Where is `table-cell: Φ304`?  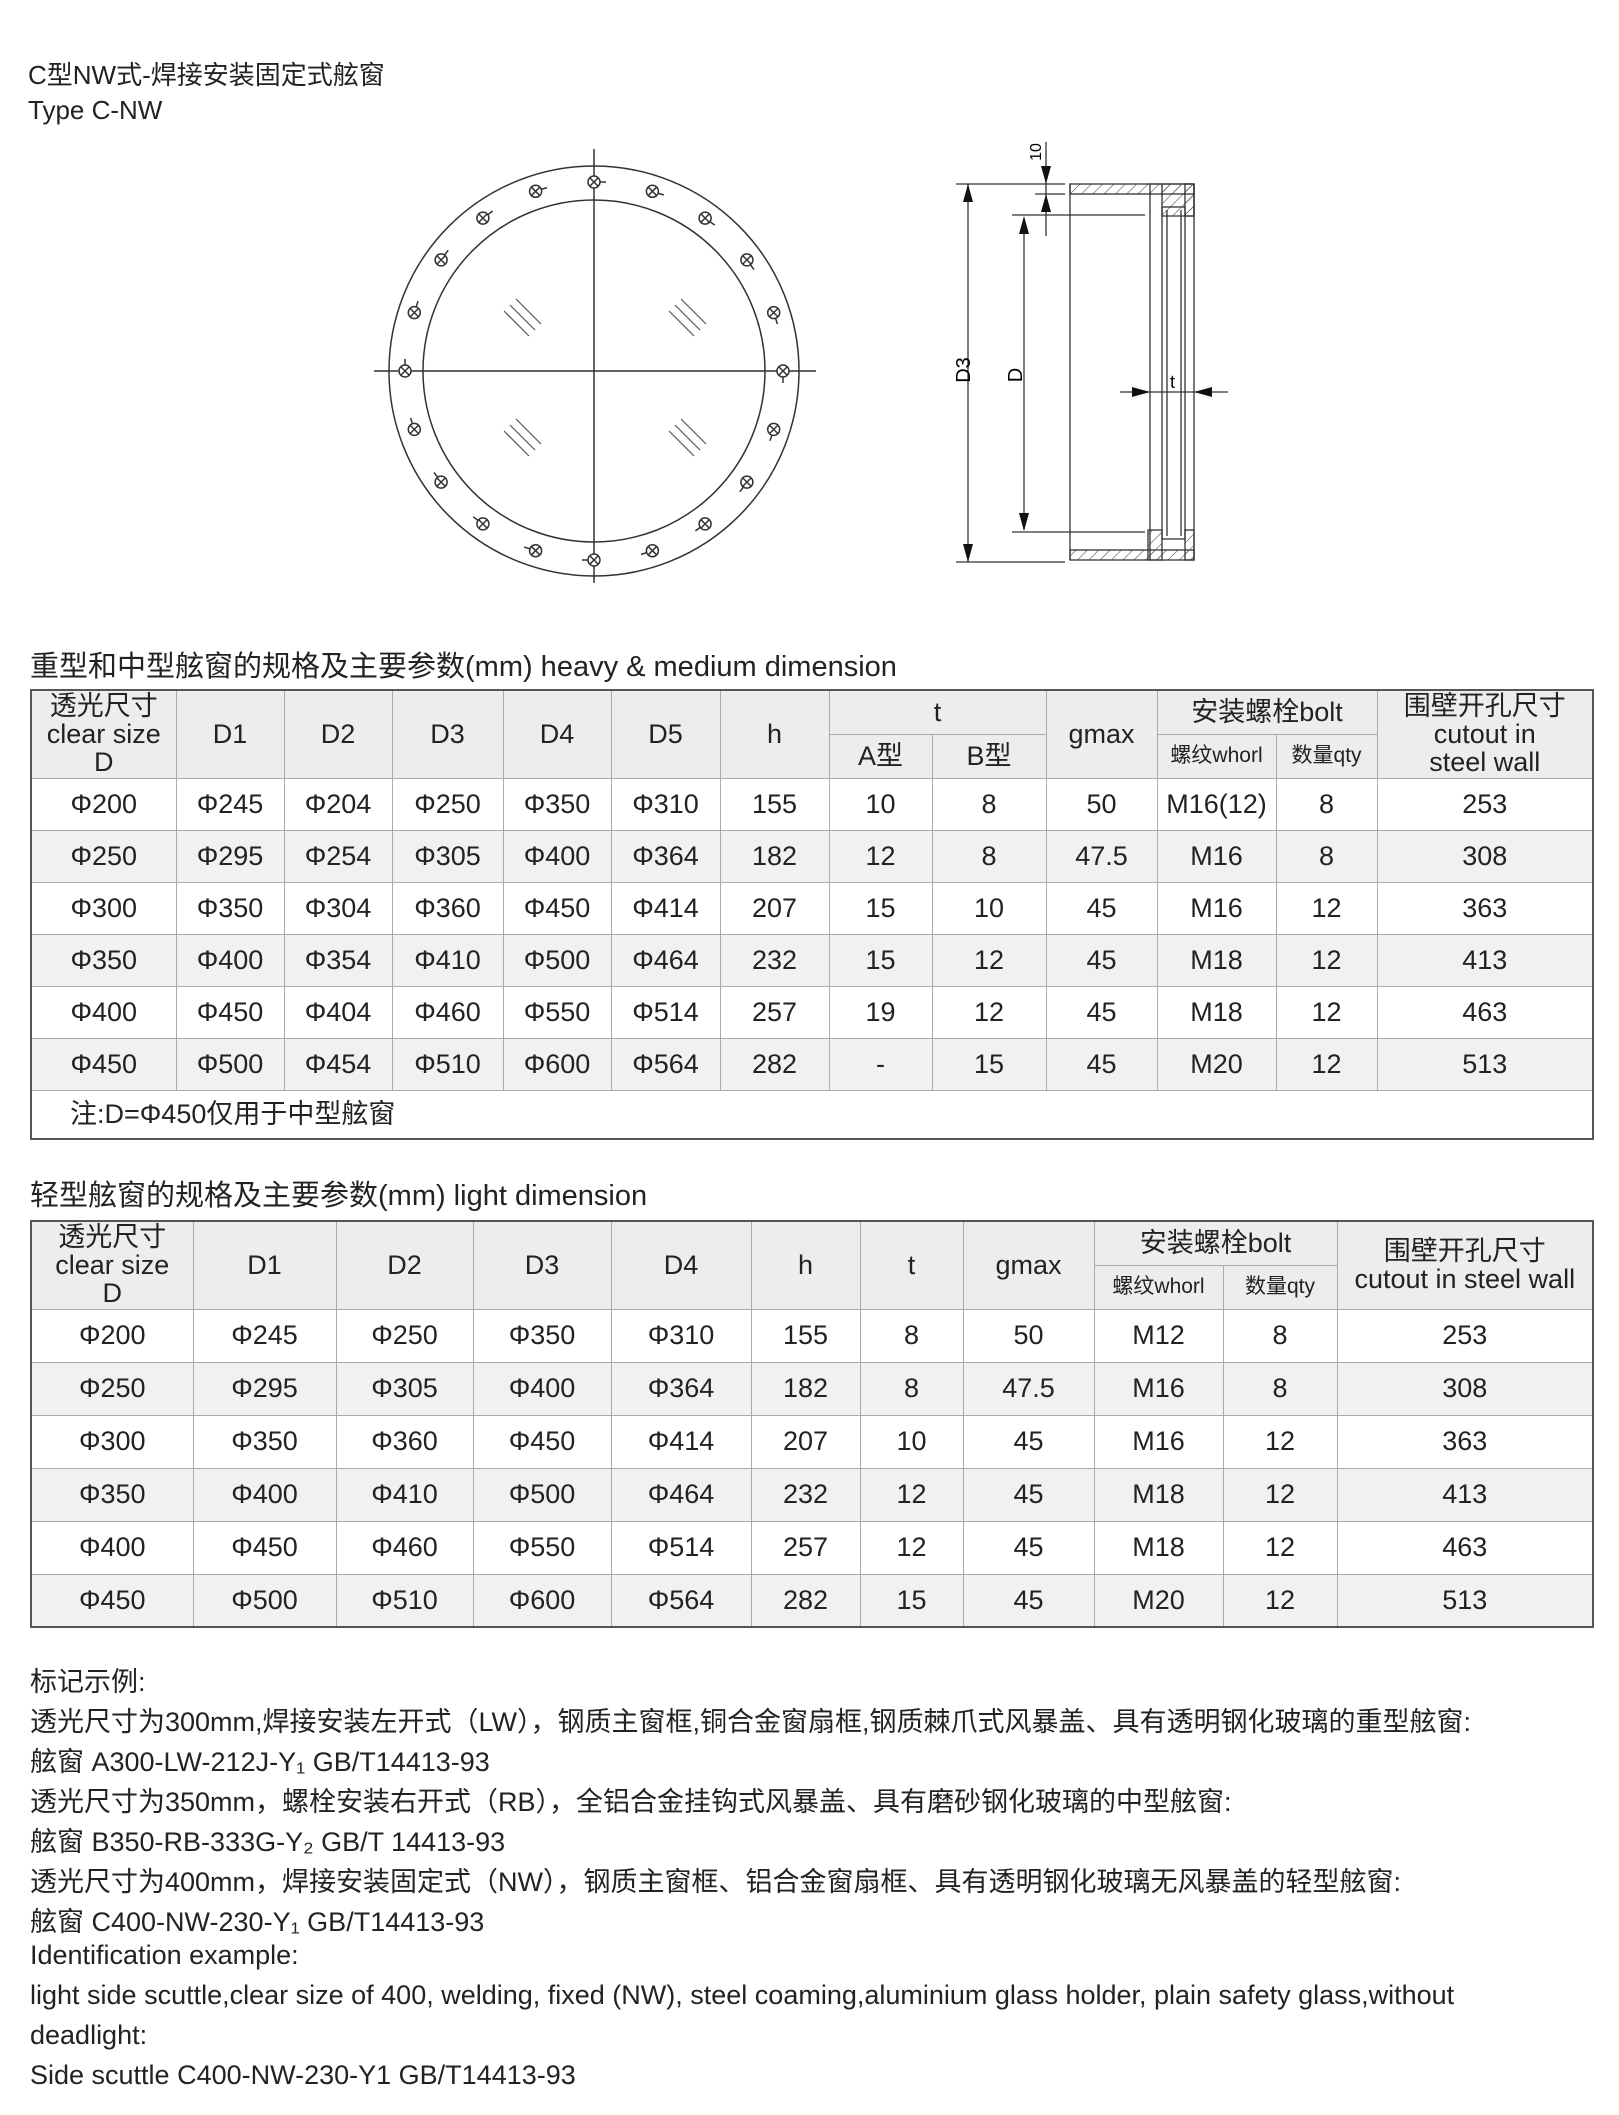
table-cell: Φ304 is located at coordinates (338, 908).